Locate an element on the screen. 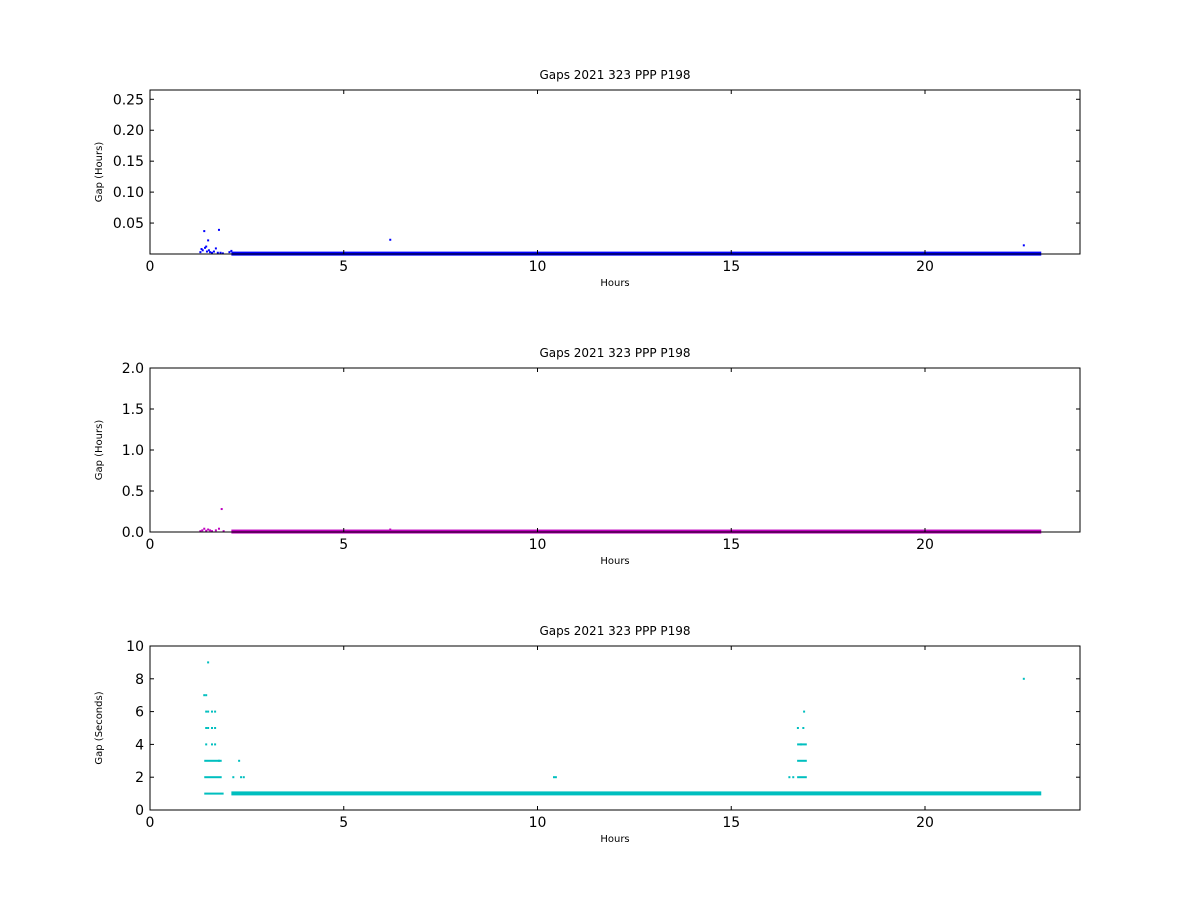  y-tick-label: 0 is located at coordinates (139, 811).